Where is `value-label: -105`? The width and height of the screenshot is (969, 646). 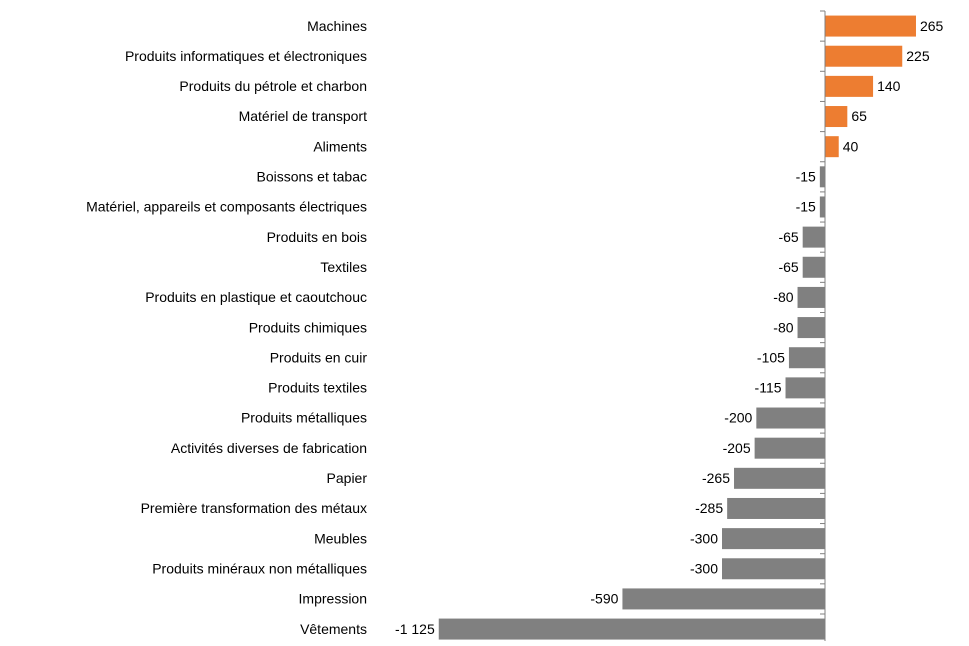
value-label: -105 is located at coordinates (771, 357).